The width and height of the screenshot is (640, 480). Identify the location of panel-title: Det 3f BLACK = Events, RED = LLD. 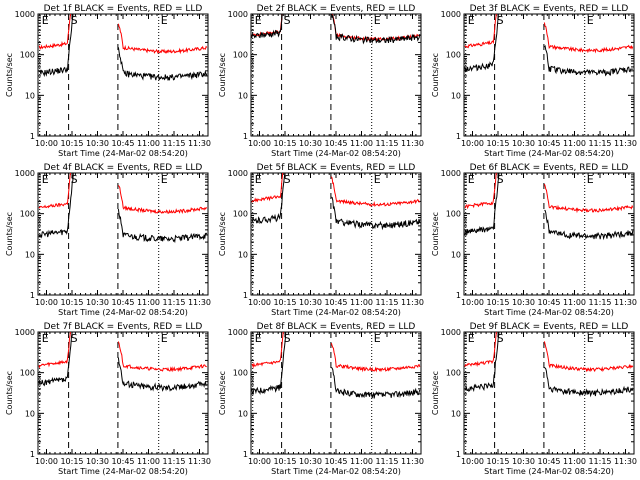
(549, 9).